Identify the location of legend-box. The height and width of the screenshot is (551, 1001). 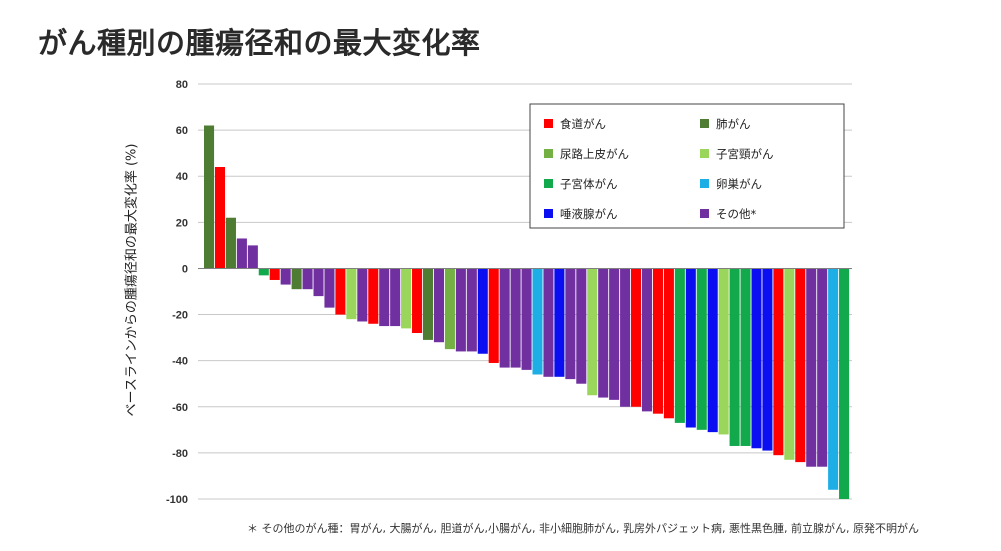
(687, 166).